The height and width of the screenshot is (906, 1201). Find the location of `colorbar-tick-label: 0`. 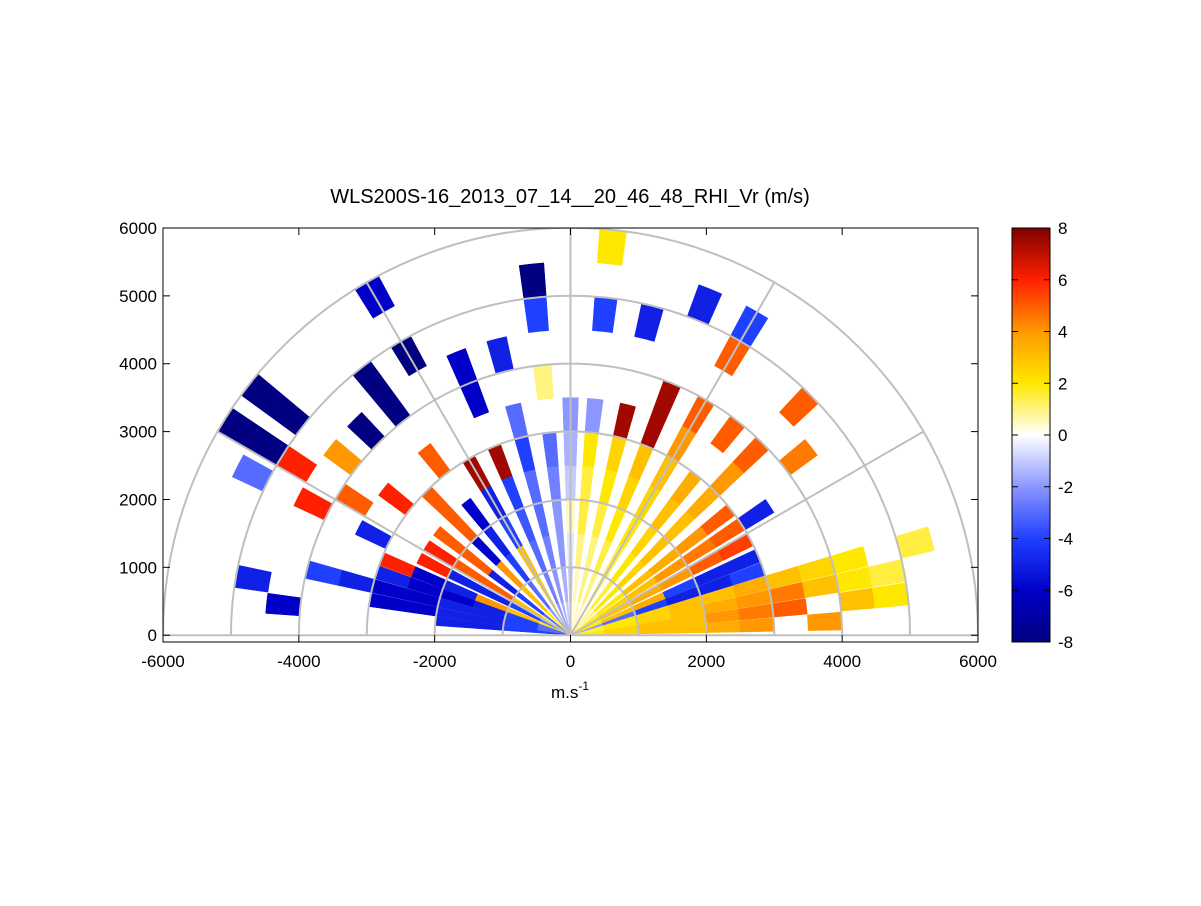

colorbar-tick-label: 0 is located at coordinates (1062, 435).